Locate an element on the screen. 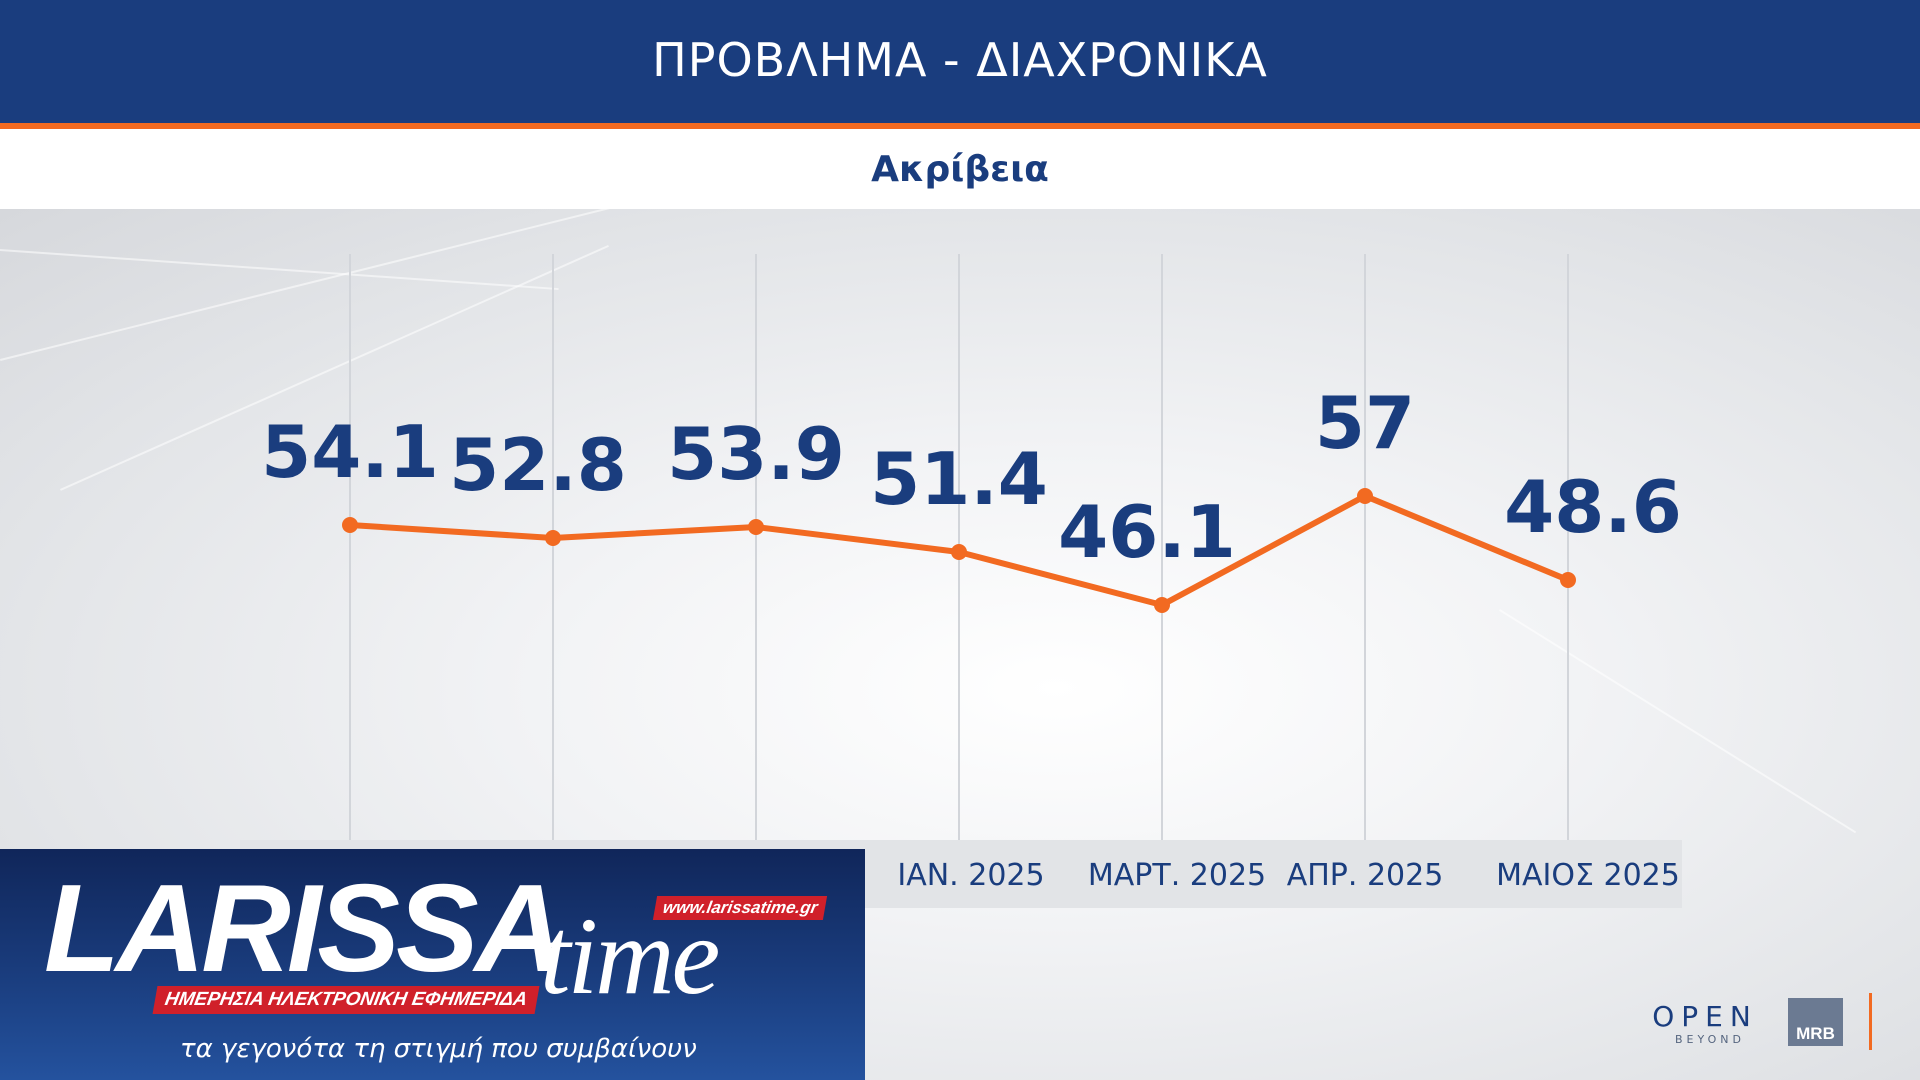  logo-slogan: τα γεγονότα τη στιγμή που συμβαίνουν is located at coordinates (438, 1049).